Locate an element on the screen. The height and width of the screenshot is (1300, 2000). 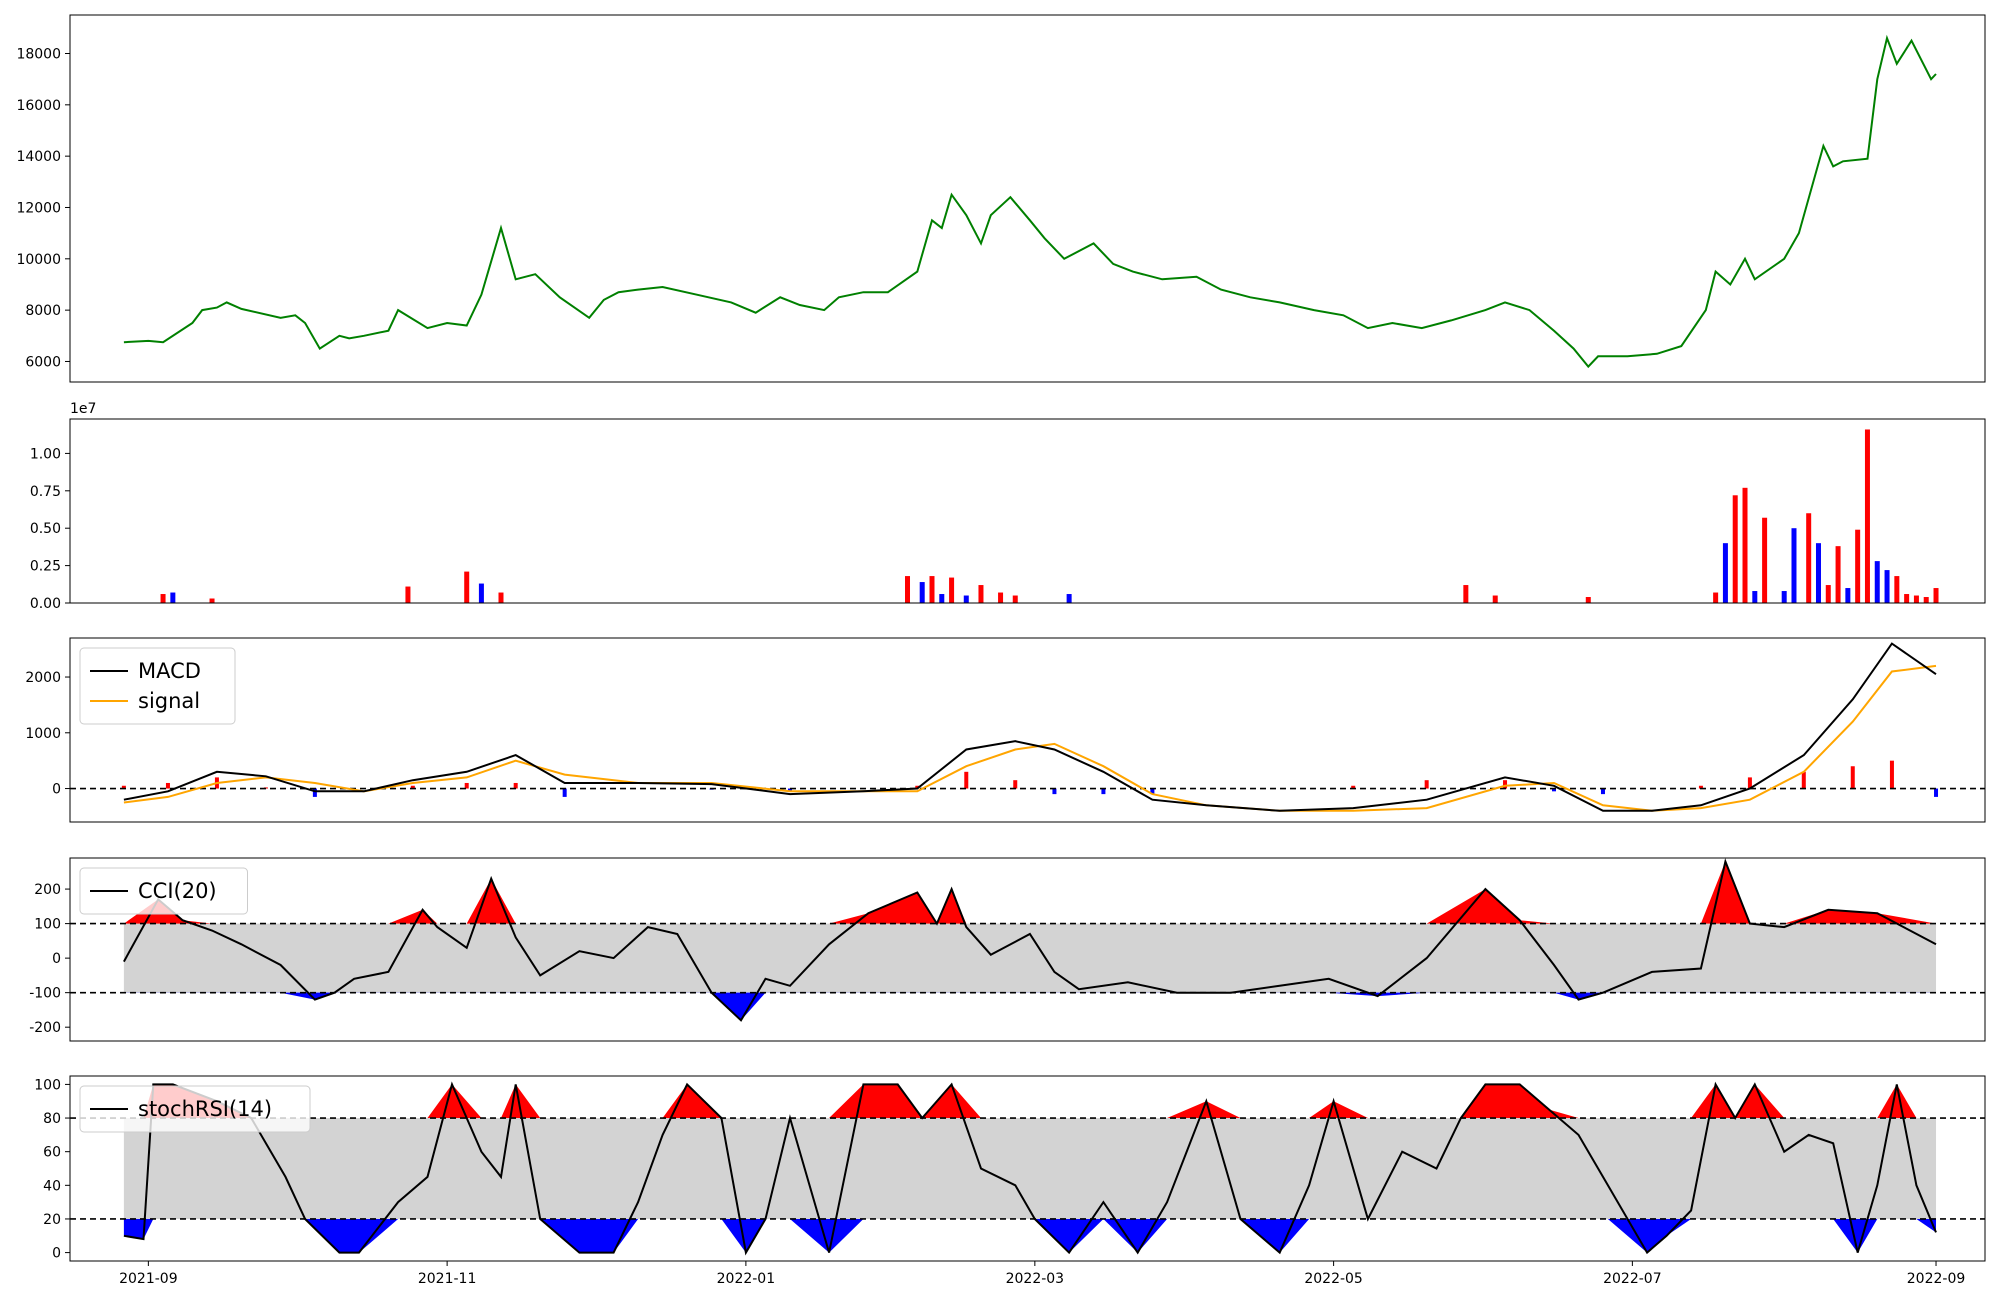
x-tick-label: 2022-03 is located at coordinates (1035, 1279).